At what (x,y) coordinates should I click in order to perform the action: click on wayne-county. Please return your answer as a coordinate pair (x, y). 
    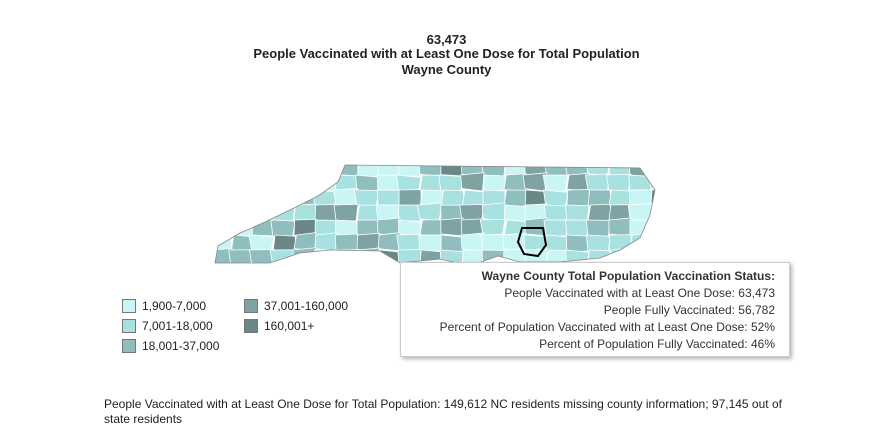
    Looking at the image, I should click on (532, 242).